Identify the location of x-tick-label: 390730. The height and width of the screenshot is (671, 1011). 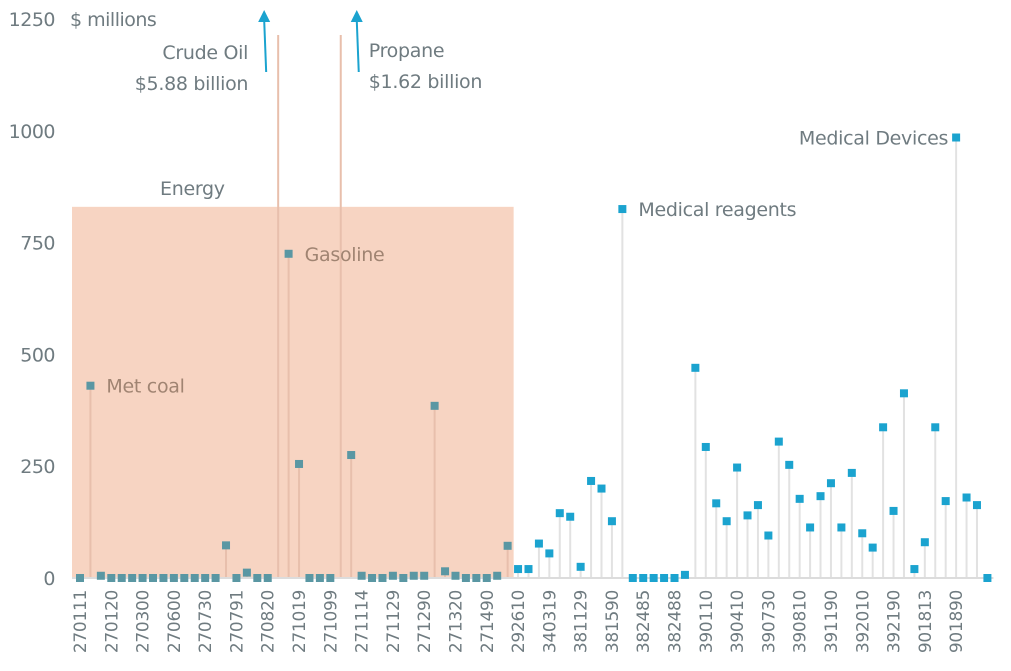
(769, 621).